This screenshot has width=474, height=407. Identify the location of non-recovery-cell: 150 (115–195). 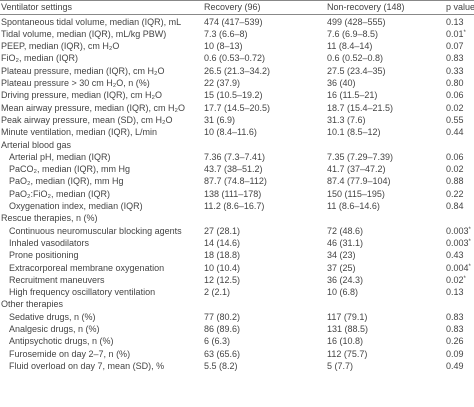
(356, 193).